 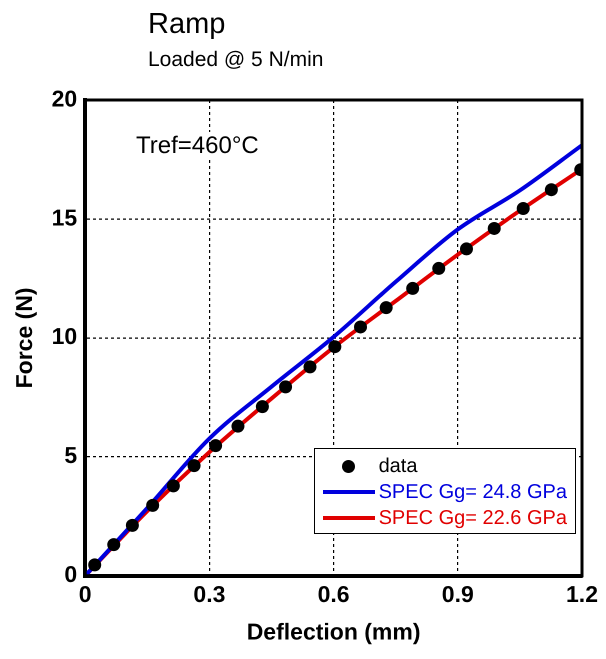 What do you see at coordinates (24, 337) in the screenshot?
I see `y-axis-title: Force (N)` at bounding box center [24, 337].